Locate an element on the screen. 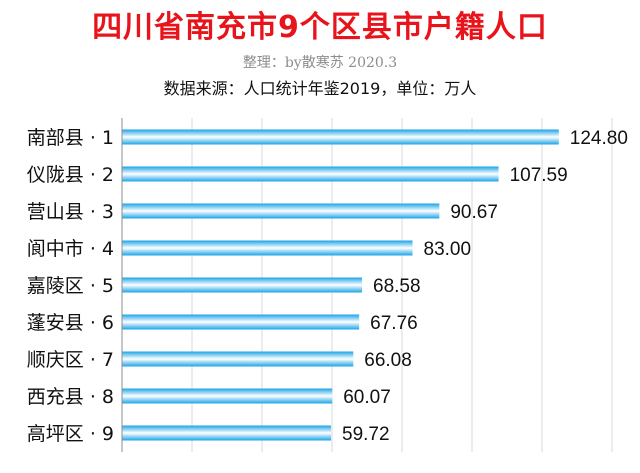 The width and height of the screenshot is (640, 473). data-label: 60.07 is located at coordinates (367, 397).